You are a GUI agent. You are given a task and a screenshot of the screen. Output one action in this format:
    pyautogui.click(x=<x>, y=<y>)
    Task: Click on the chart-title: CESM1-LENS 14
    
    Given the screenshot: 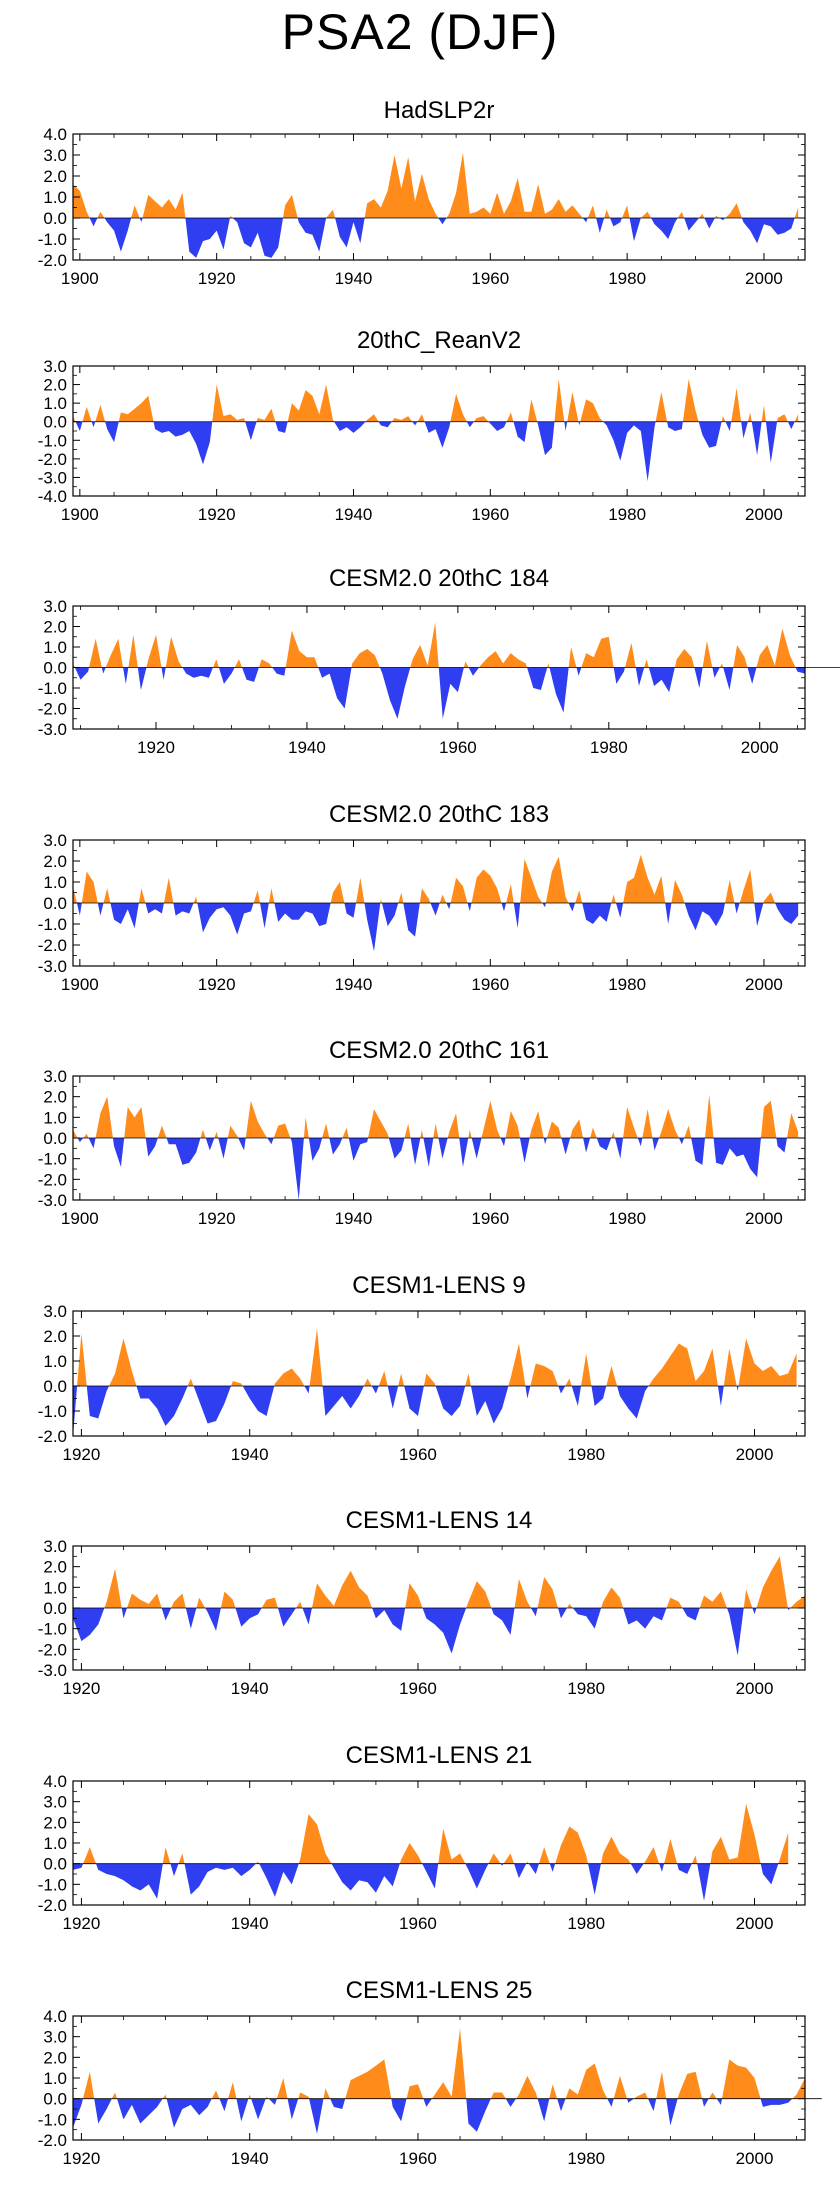 What is the action you would take?
    pyautogui.click(x=439, y=1520)
    